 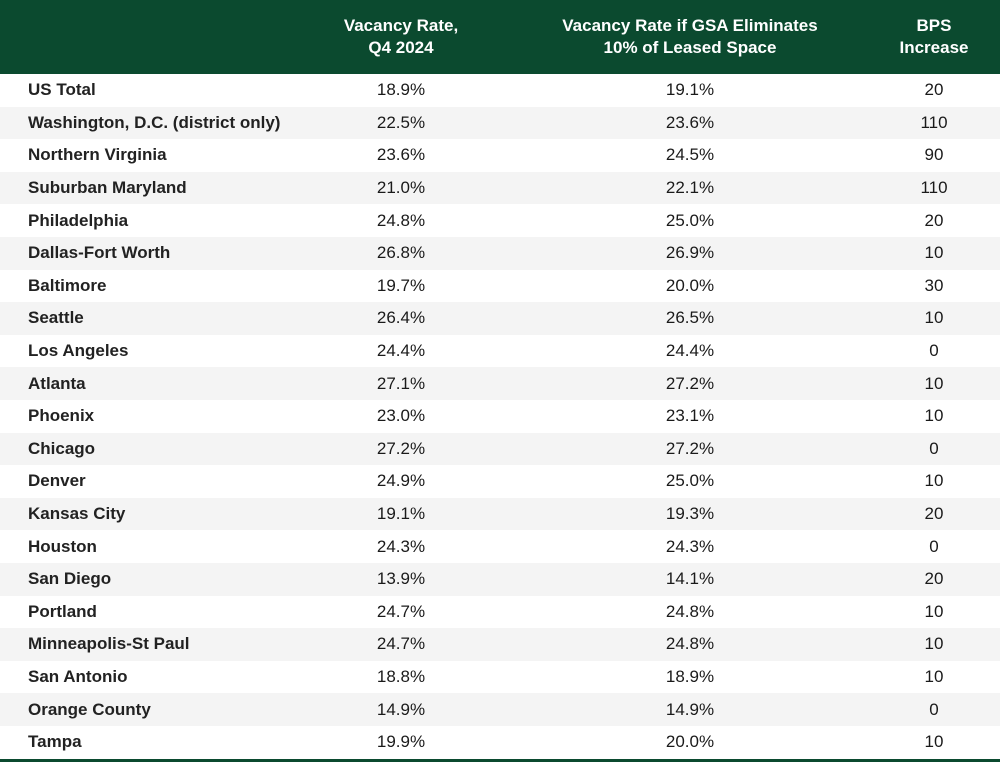 What do you see at coordinates (99, 253) in the screenshot?
I see `market-cell: Dallas-Fort Worth` at bounding box center [99, 253].